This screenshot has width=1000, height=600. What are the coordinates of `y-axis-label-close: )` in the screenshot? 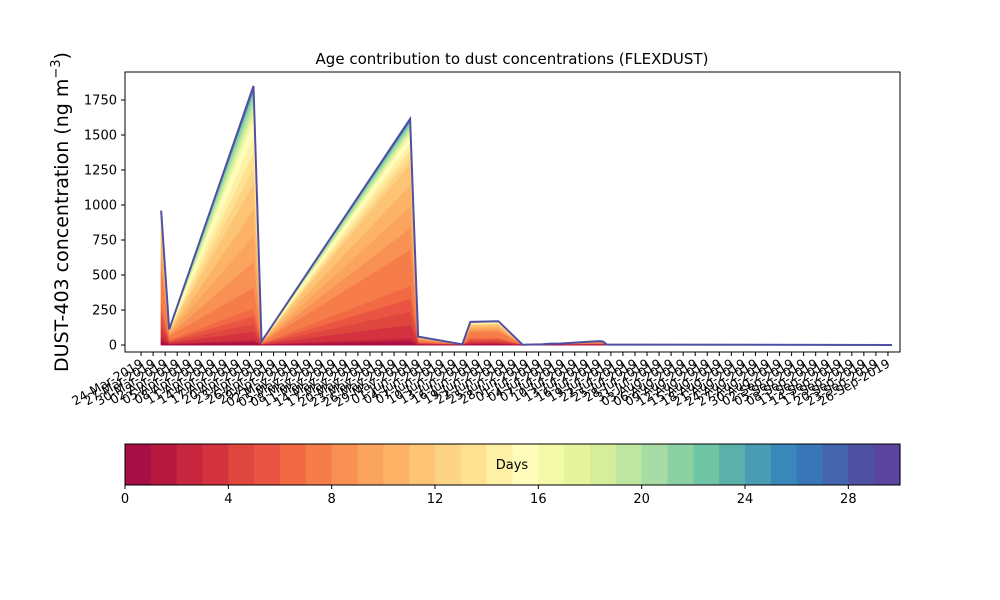 It's located at (62, 55).